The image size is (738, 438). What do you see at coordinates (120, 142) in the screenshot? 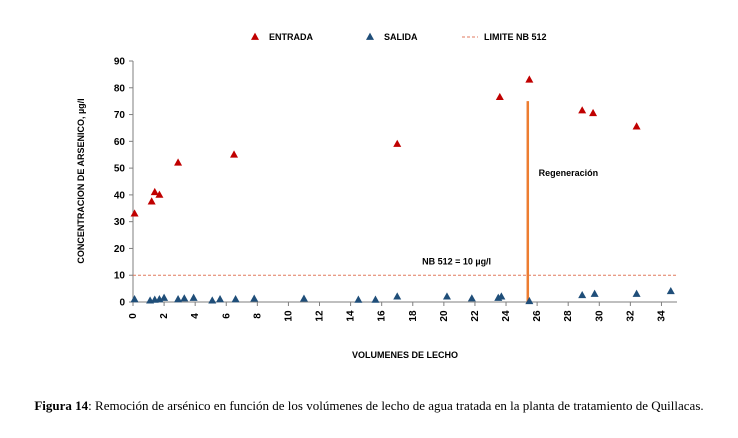
I see `y-tick-label: 60` at bounding box center [120, 142].